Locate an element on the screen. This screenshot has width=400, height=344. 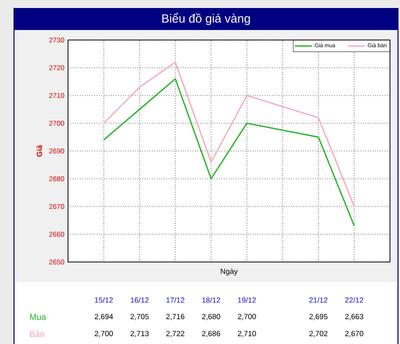
chart-title: Biểu đồ giá vàng is located at coordinates (206, 19).